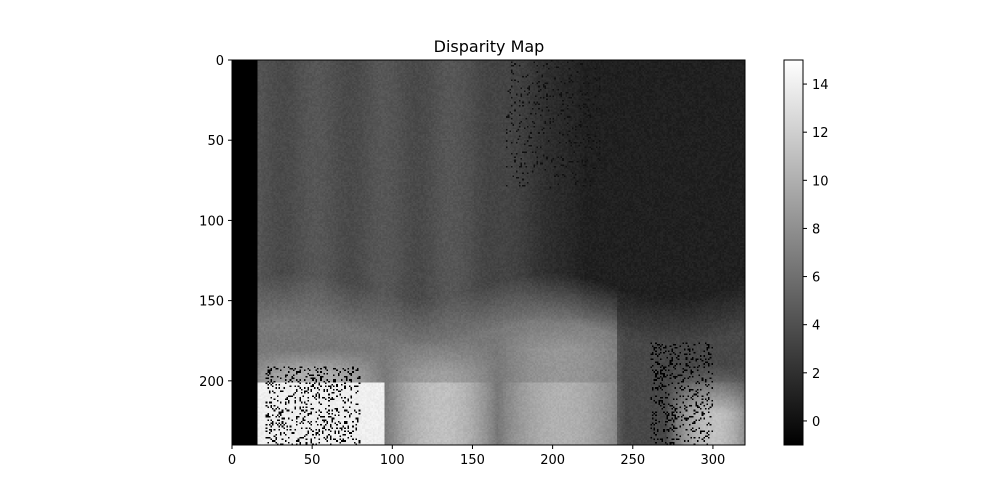 The height and width of the screenshot is (500, 1000). I want to click on colorbar-tick-label: 2, so click(816, 374).